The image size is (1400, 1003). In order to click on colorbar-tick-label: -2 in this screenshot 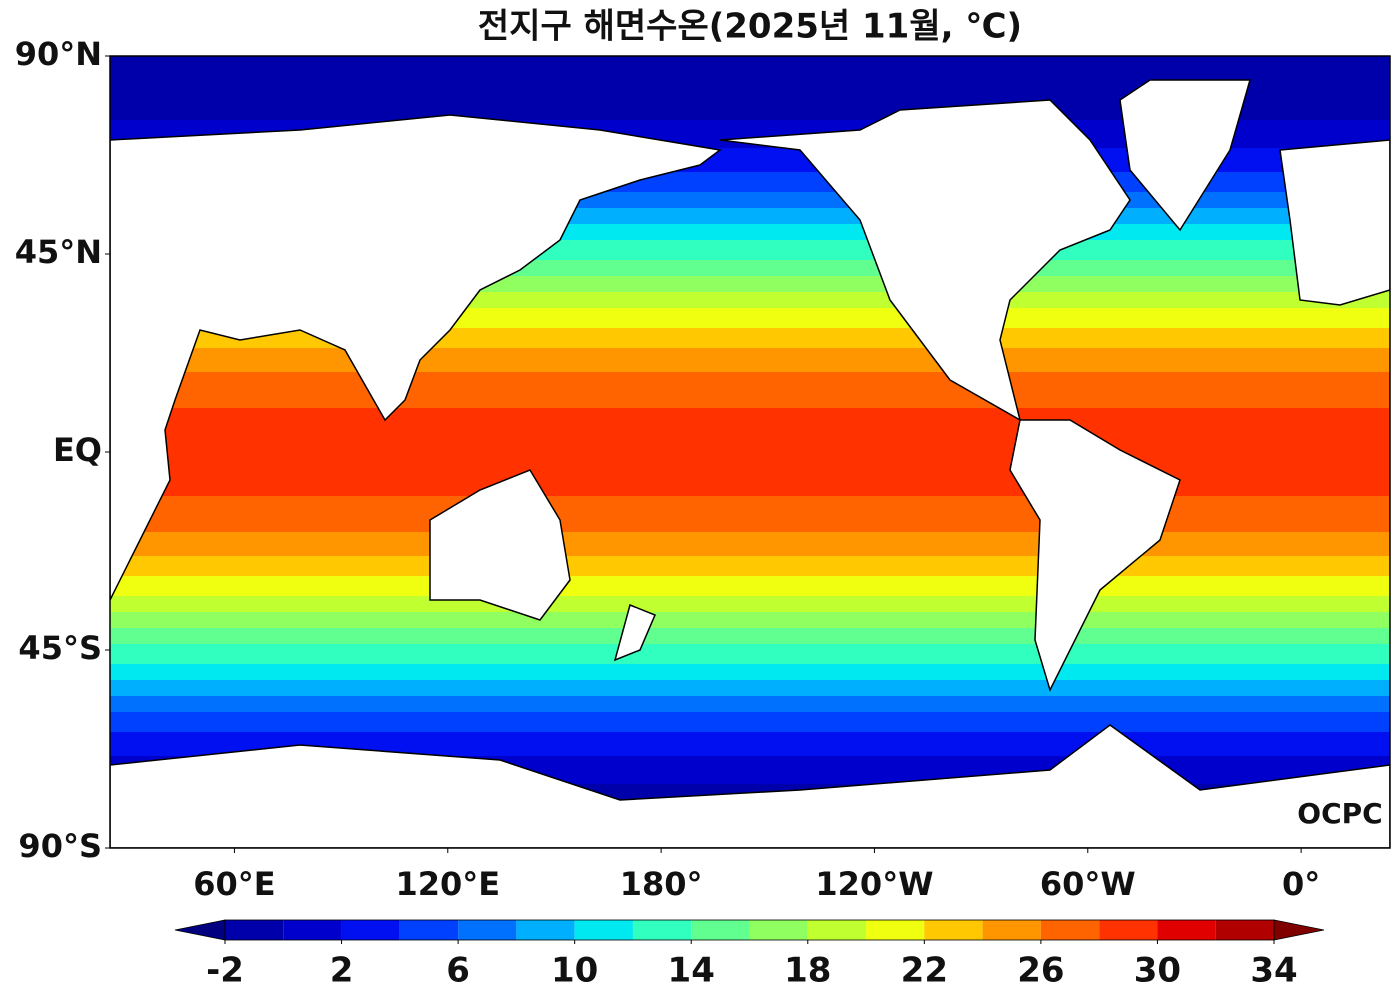, I will do `click(225, 971)`.